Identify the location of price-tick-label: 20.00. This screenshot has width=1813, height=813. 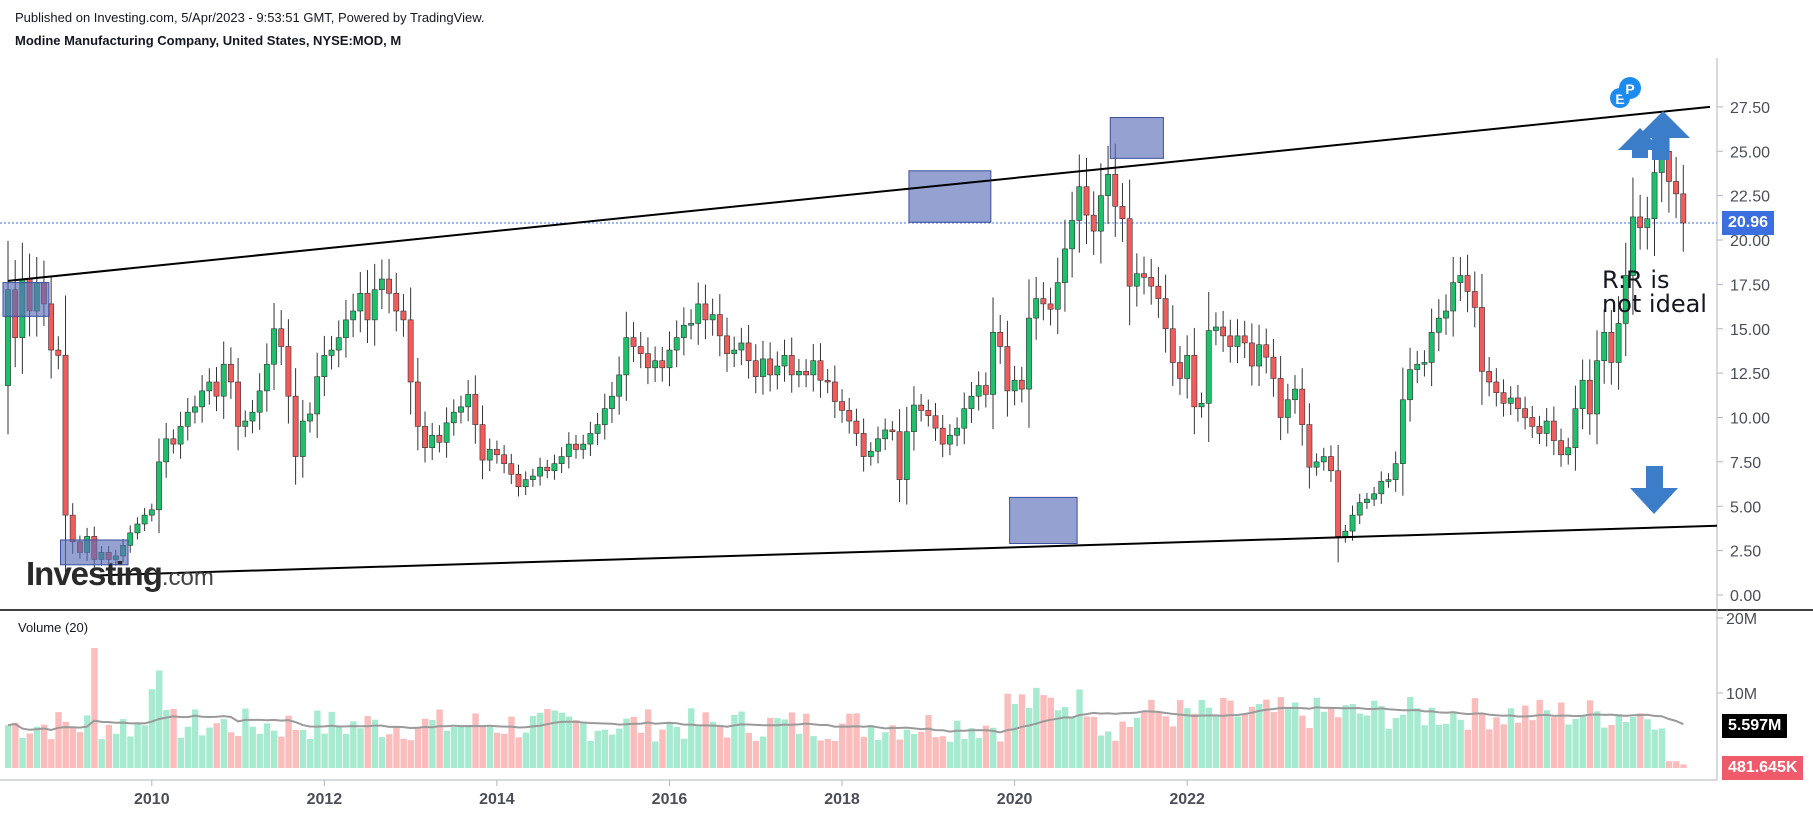
(1750, 241).